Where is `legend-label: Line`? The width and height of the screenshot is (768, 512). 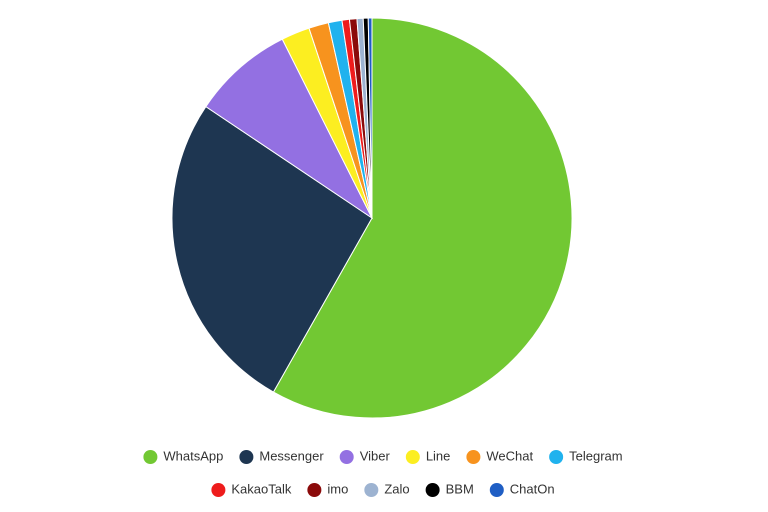
legend-label: Line is located at coordinates (438, 455).